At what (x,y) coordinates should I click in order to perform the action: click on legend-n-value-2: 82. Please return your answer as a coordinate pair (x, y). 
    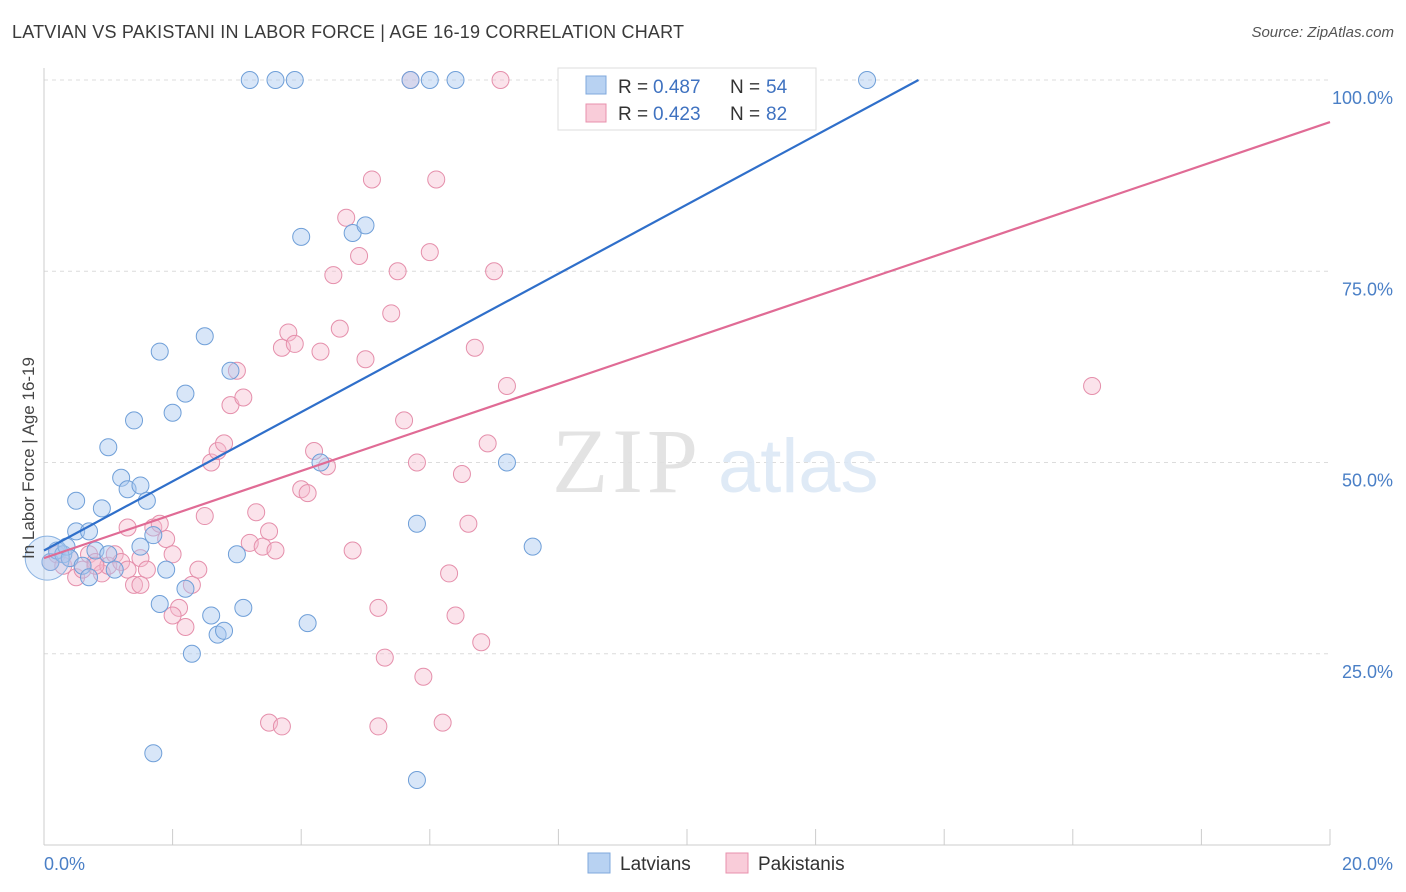
    Looking at the image, I should click on (776, 114).